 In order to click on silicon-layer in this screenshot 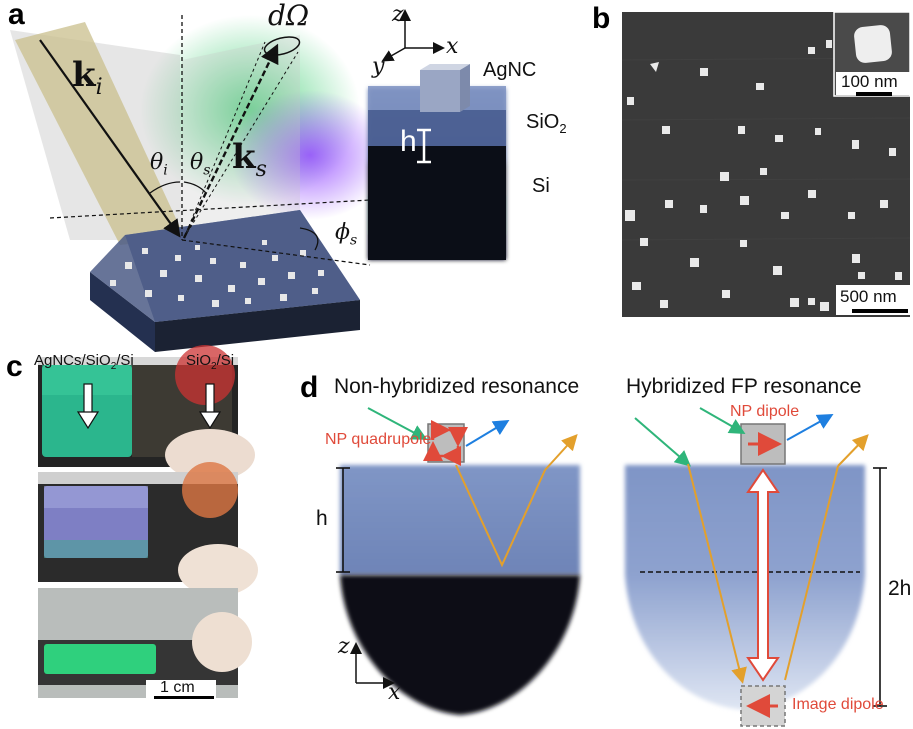, I will do `click(437, 203)`.